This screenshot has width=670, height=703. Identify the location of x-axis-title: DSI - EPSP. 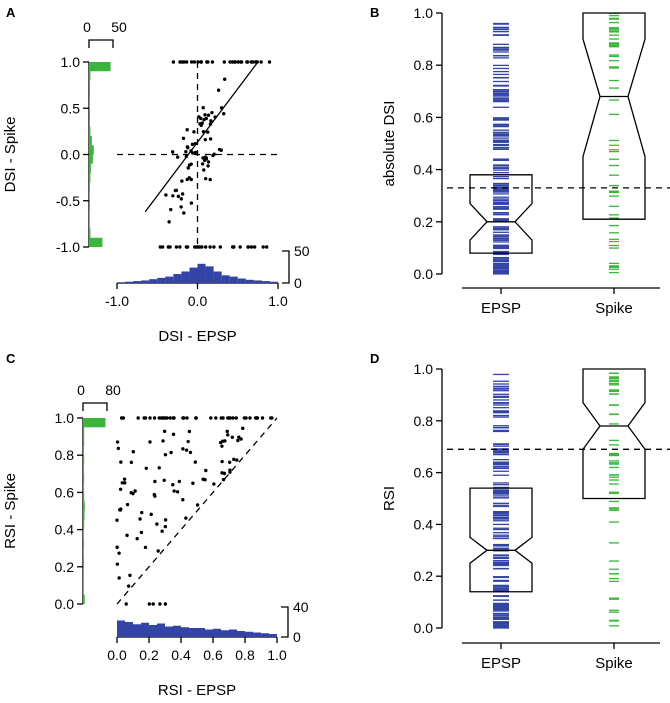
(197, 336).